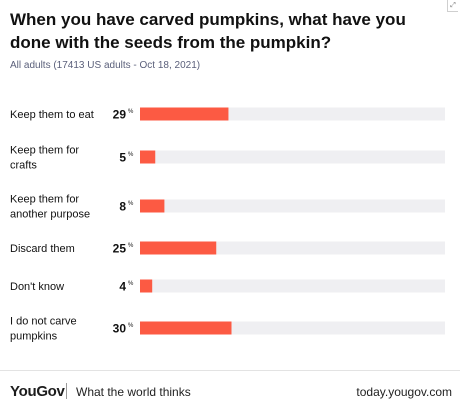 This screenshot has width=460, height=409. Describe the element at coordinates (50, 207) in the screenshot. I see `category-label: Keep them for another purpose` at that location.